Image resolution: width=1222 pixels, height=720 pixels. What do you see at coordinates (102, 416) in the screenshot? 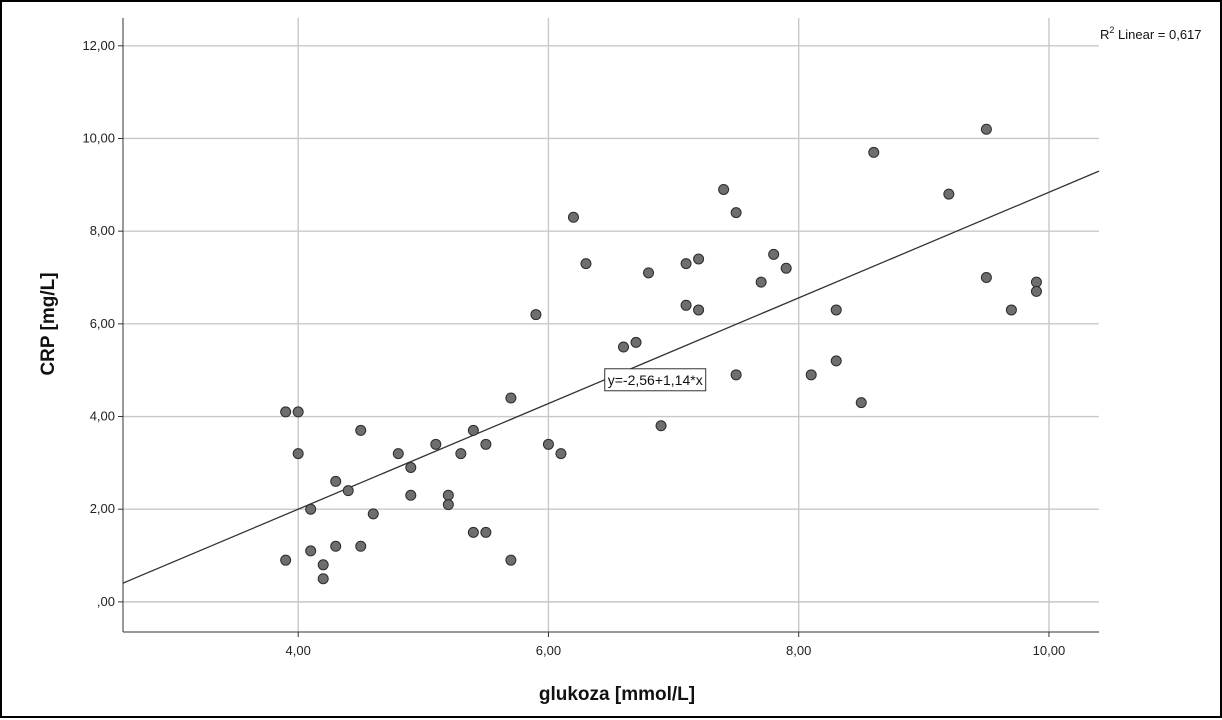
I see `y-tick-label: 4,00` at bounding box center [102, 416].